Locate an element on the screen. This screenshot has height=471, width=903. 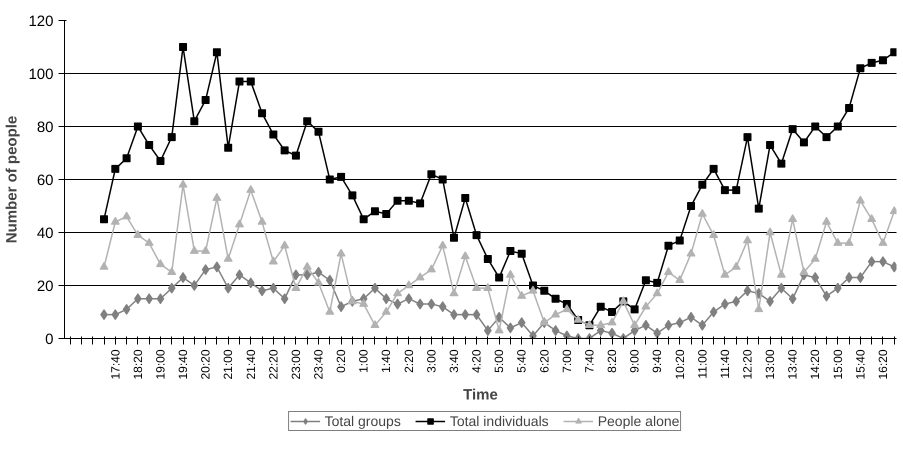
x-tick-label: 17:40 is located at coordinates (115, 364).